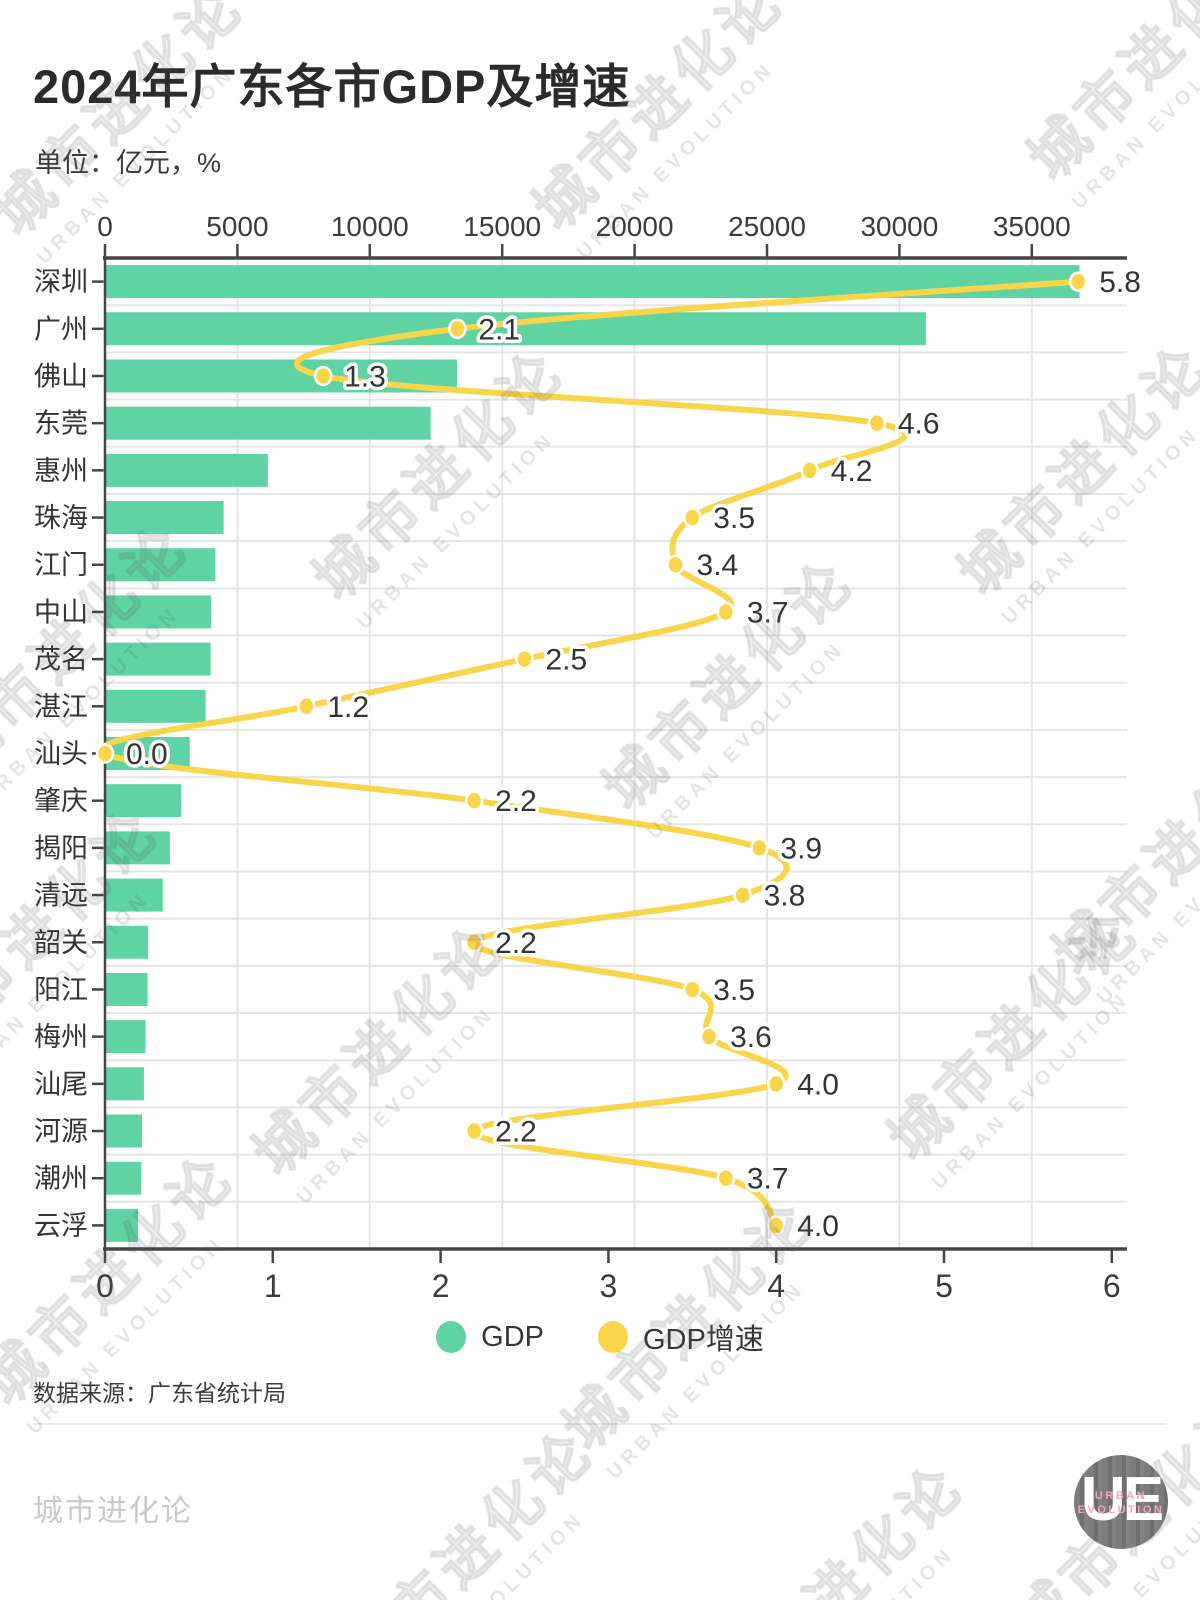 This screenshot has height=1600, width=1200. I want to click on city-label: 清远, so click(61, 896).